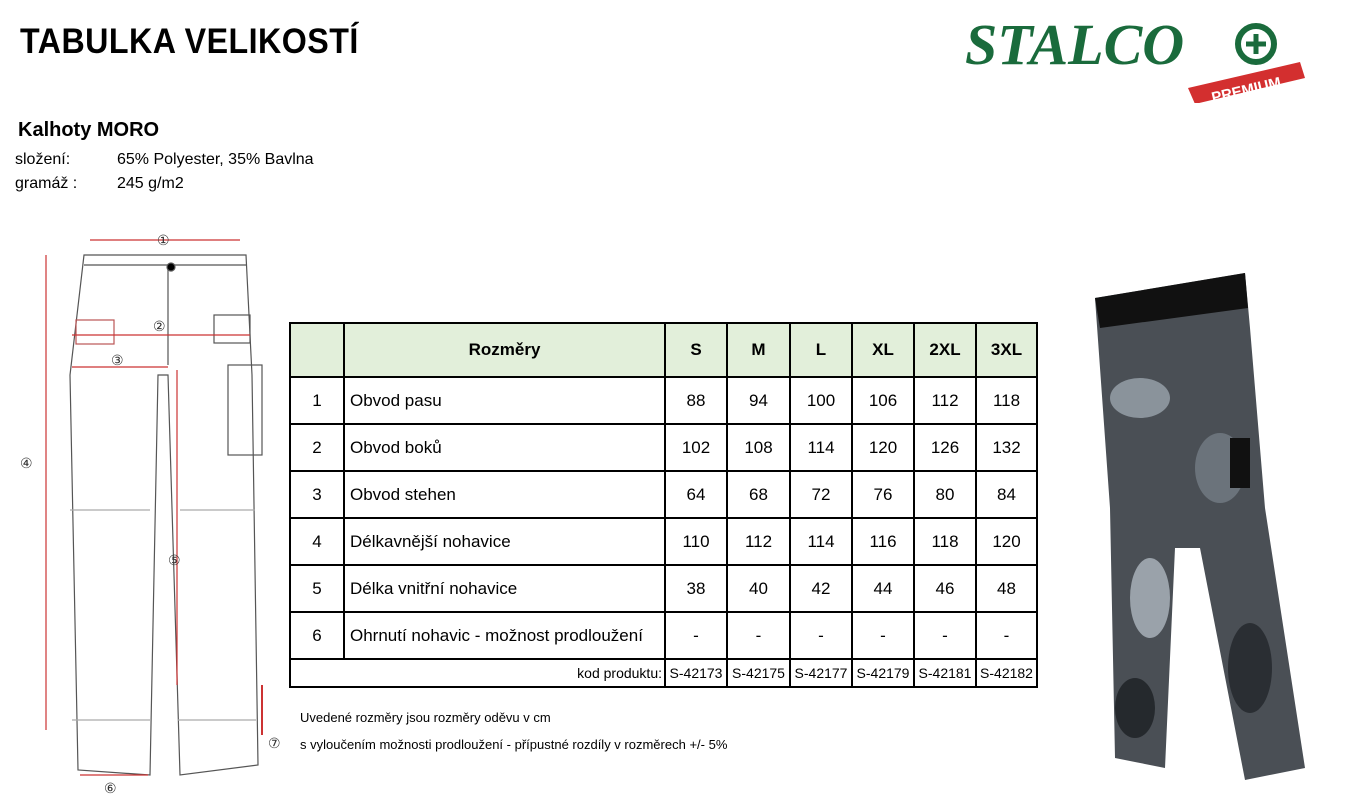  What do you see at coordinates (504, 350) in the screenshot?
I see `header-dimensions: Rozměry` at bounding box center [504, 350].